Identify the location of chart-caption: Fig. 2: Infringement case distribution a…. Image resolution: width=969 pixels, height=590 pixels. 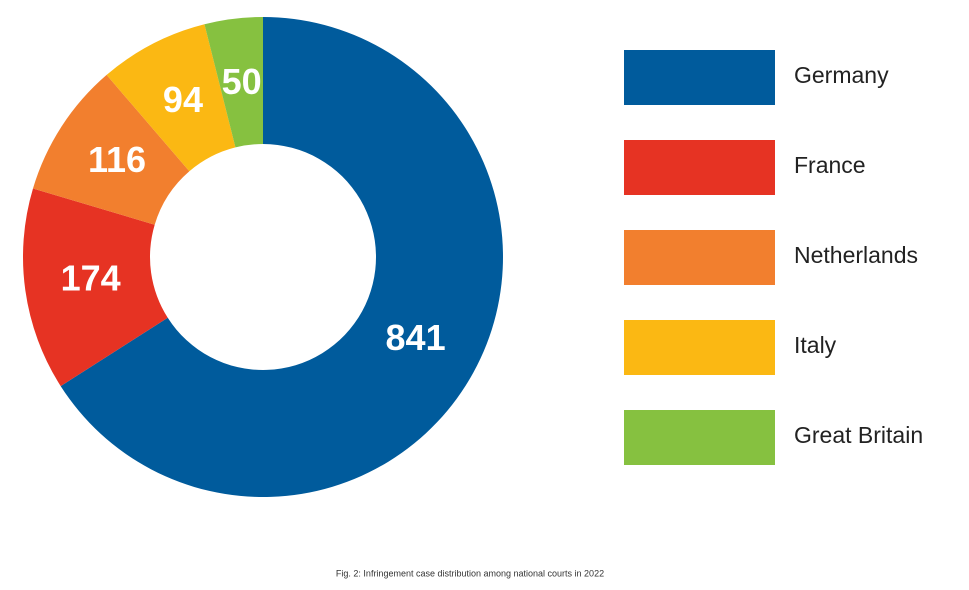
(470, 573).